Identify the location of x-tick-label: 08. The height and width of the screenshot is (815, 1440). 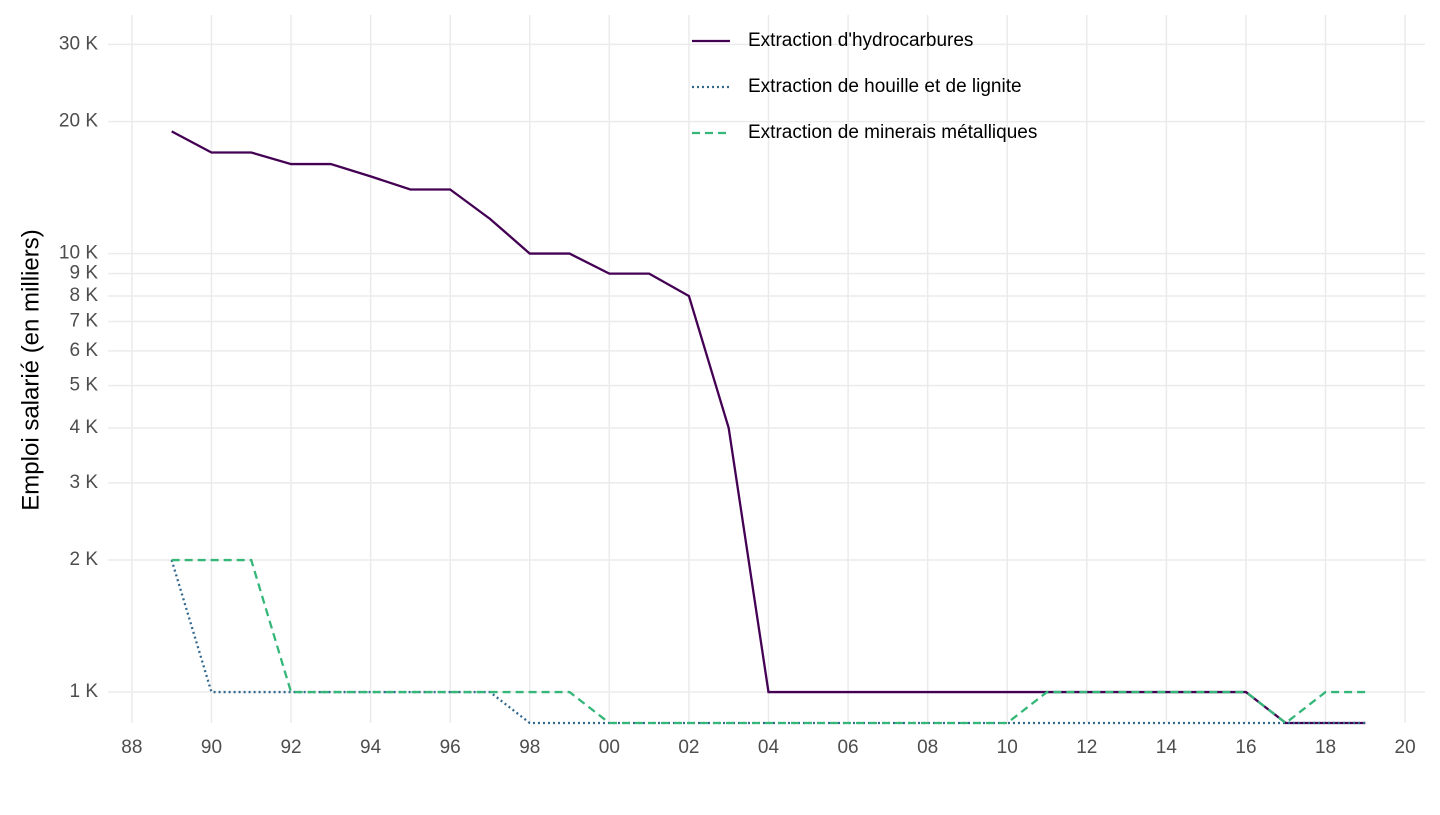
(927, 747).